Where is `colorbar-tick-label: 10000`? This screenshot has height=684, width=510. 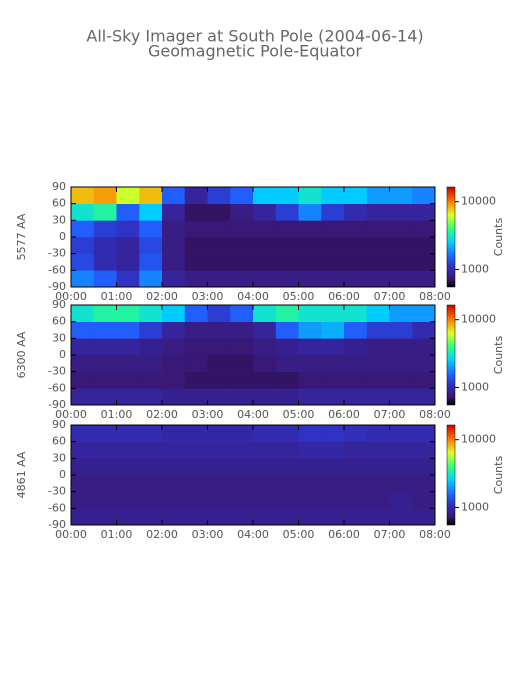
colorbar-tick-label: 10000 is located at coordinates (478, 201).